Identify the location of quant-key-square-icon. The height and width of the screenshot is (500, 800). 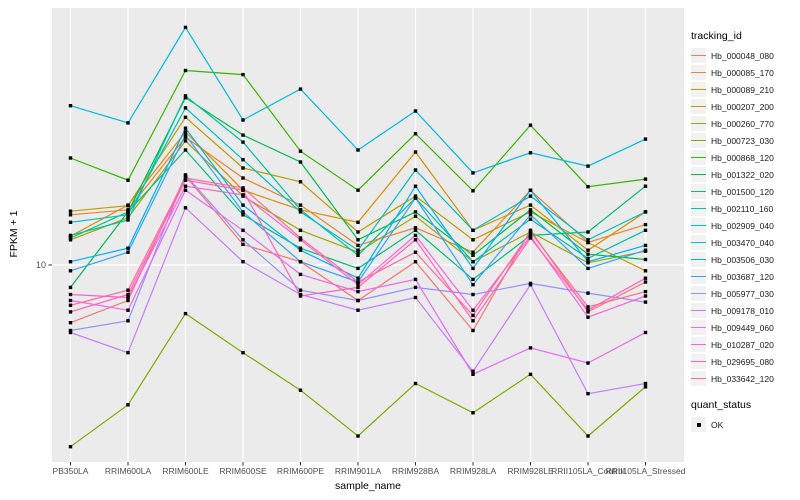
(698, 424).